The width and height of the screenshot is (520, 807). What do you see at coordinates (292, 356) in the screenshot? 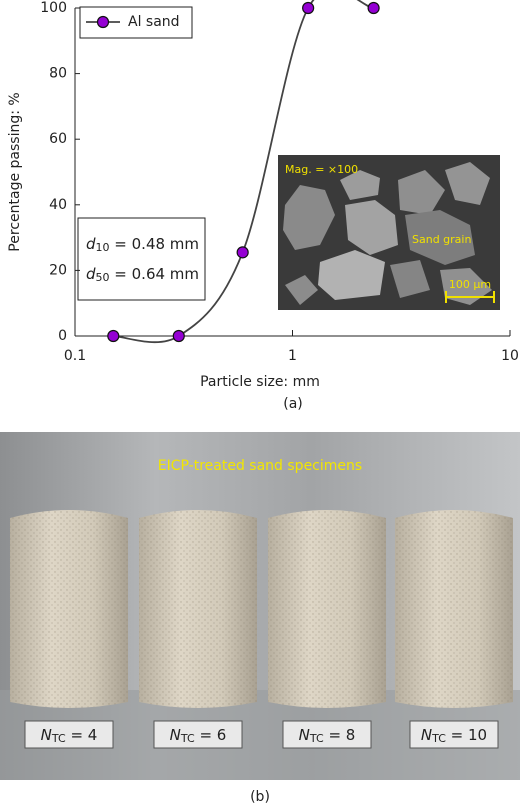
I see `x-tick-label: 1` at bounding box center [292, 356].